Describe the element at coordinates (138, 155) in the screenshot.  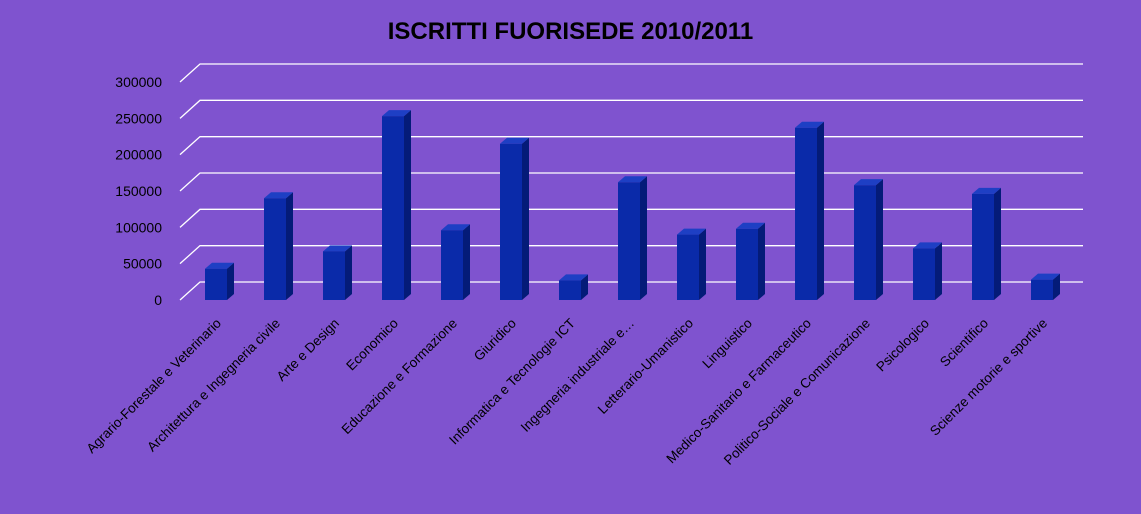
I see `y-tick-label: 200000` at that location.